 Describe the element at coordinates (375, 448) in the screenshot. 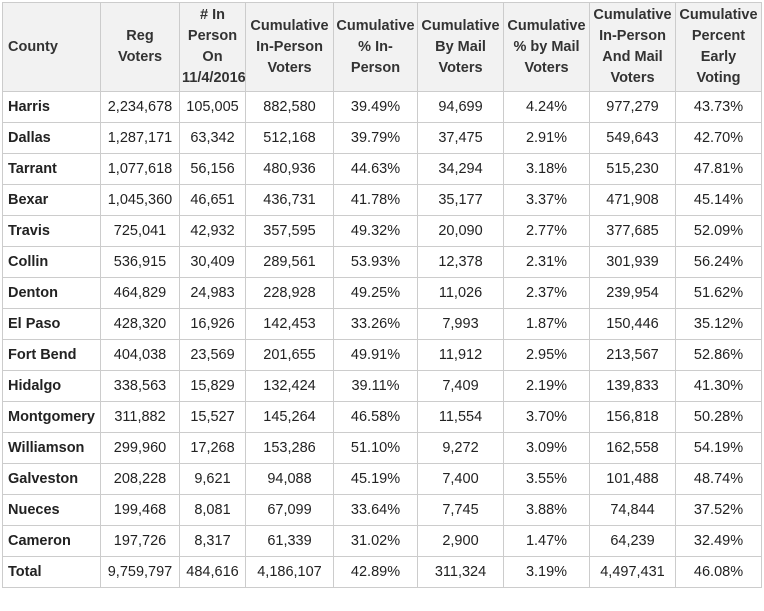

I see `pct-in-person-cell: 51.10%` at that location.